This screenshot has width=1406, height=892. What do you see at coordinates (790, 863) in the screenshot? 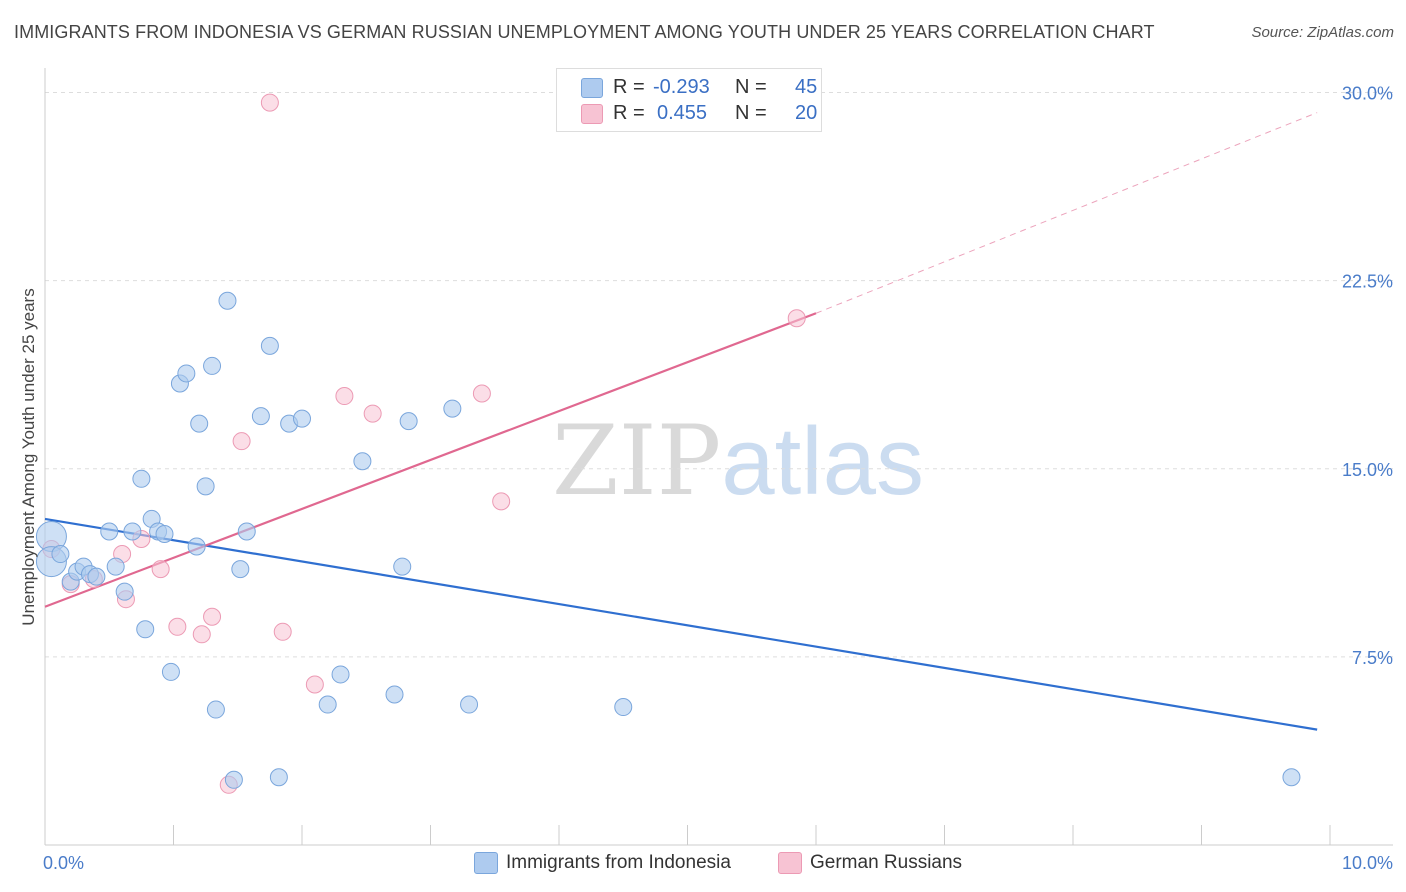
I see `bottom-legend-swatch-pink` at bounding box center [790, 863].